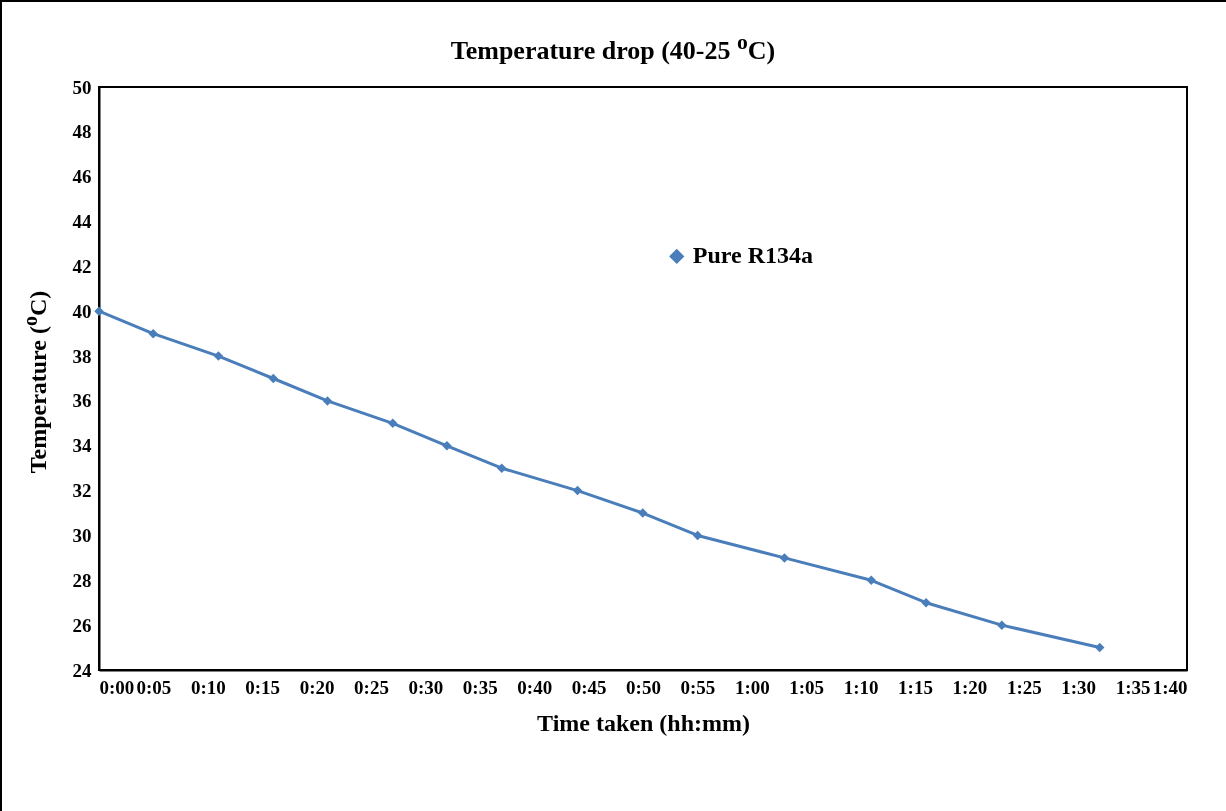  What do you see at coordinates (1024, 687) in the screenshot?
I see `x-tick-label: 1:25` at bounding box center [1024, 687].